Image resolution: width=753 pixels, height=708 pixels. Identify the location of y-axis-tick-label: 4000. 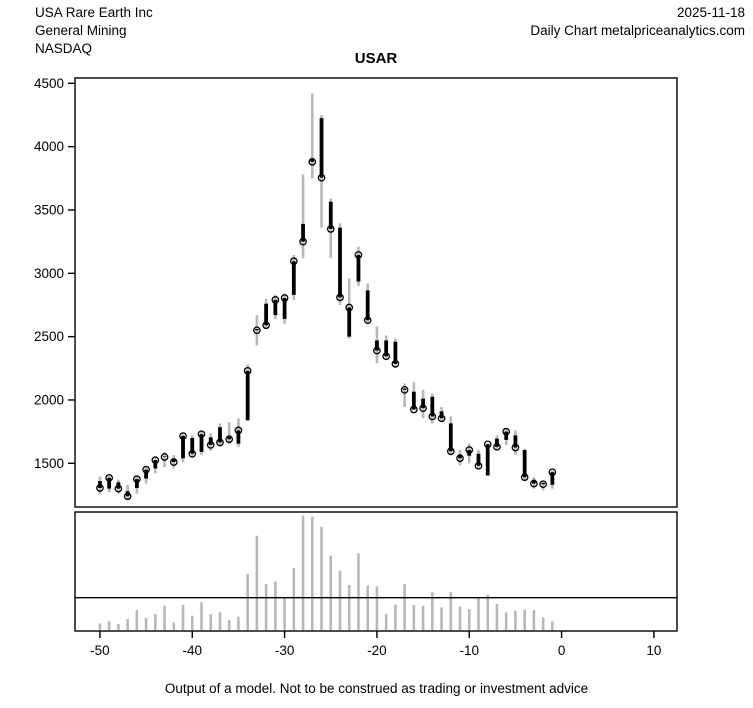
(49, 146).